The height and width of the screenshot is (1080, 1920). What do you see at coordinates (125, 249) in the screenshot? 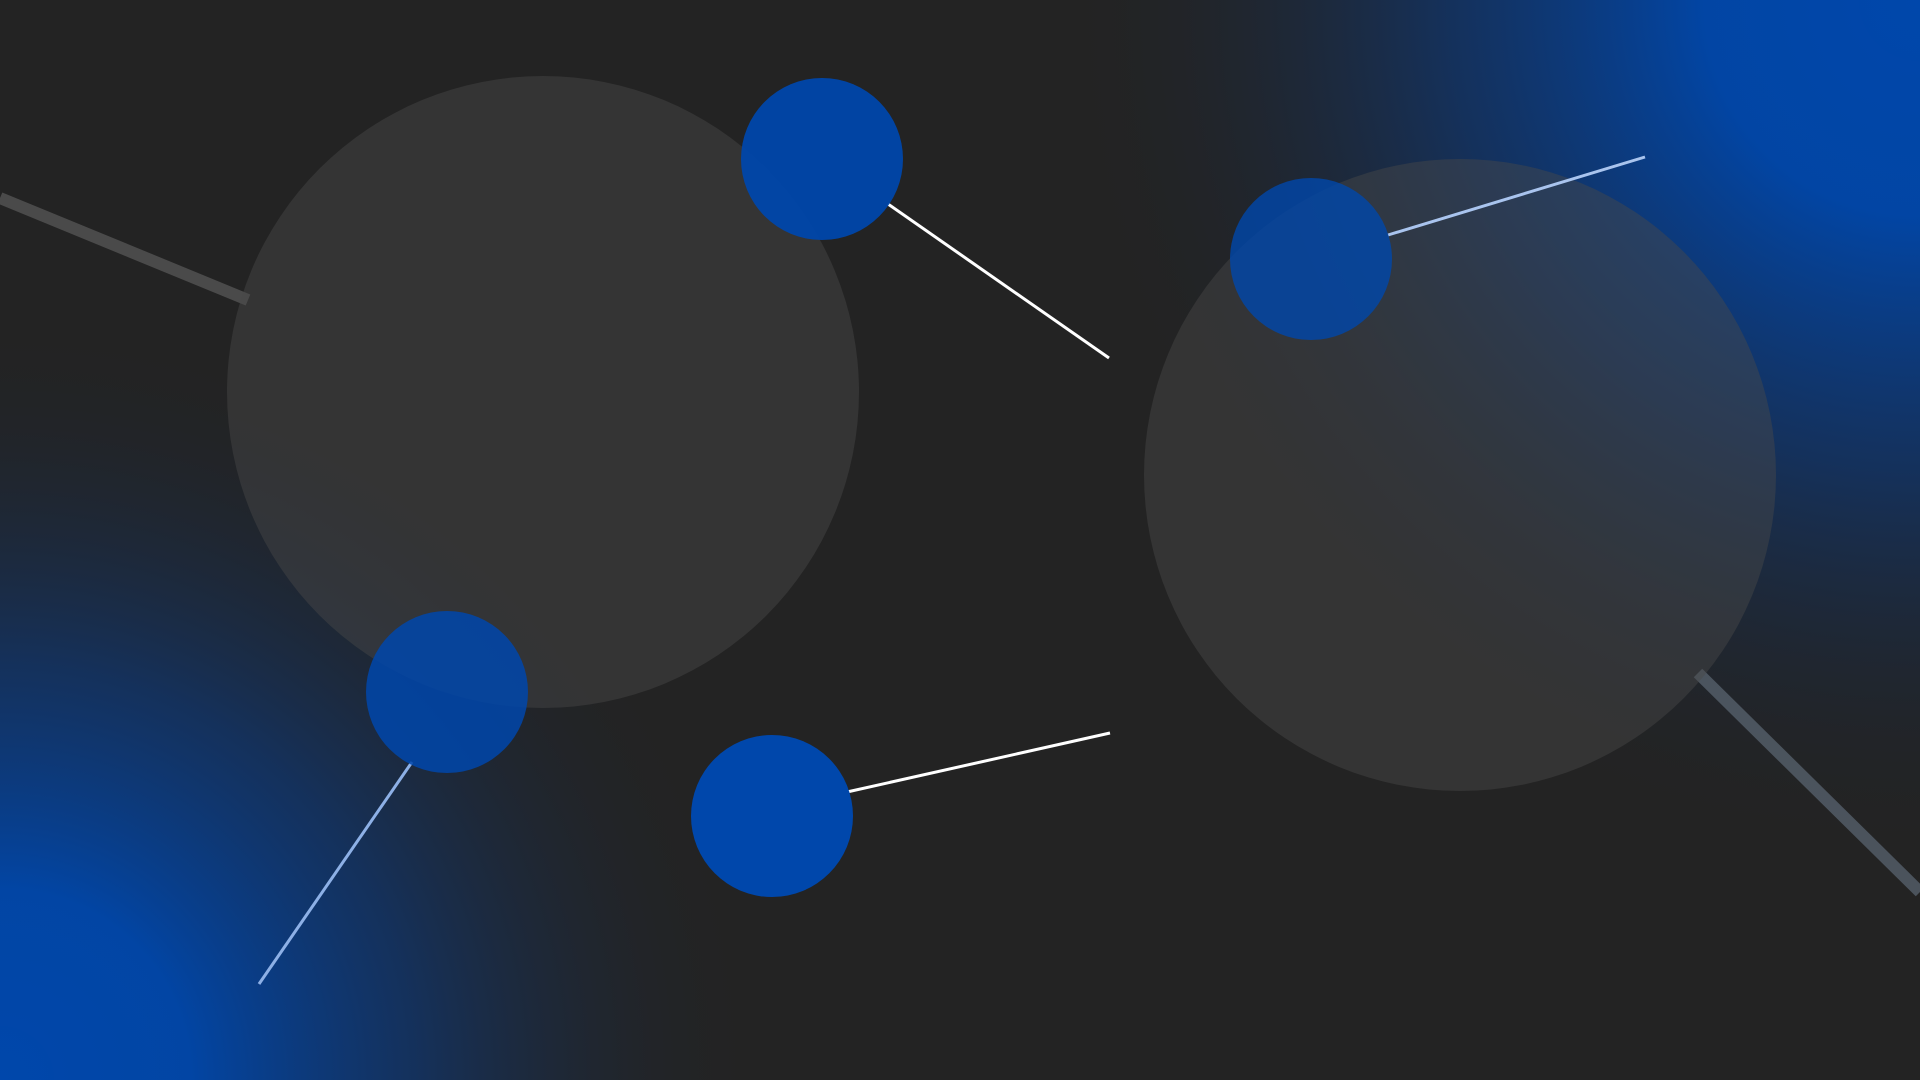
I see `edge-stroke-top-left` at bounding box center [125, 249].